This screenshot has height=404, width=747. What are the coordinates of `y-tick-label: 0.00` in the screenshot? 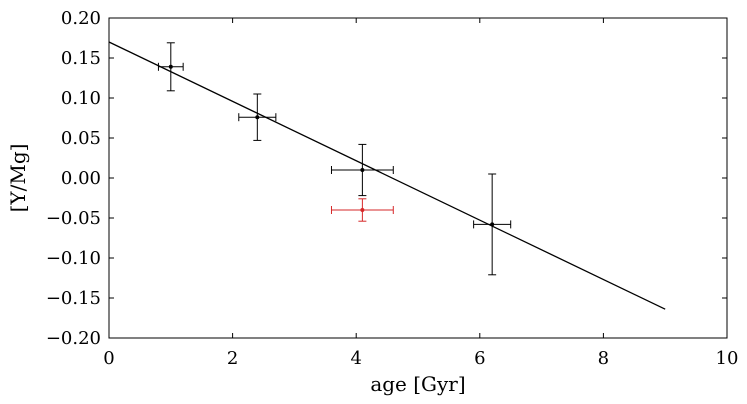 It's located at (81, 178).